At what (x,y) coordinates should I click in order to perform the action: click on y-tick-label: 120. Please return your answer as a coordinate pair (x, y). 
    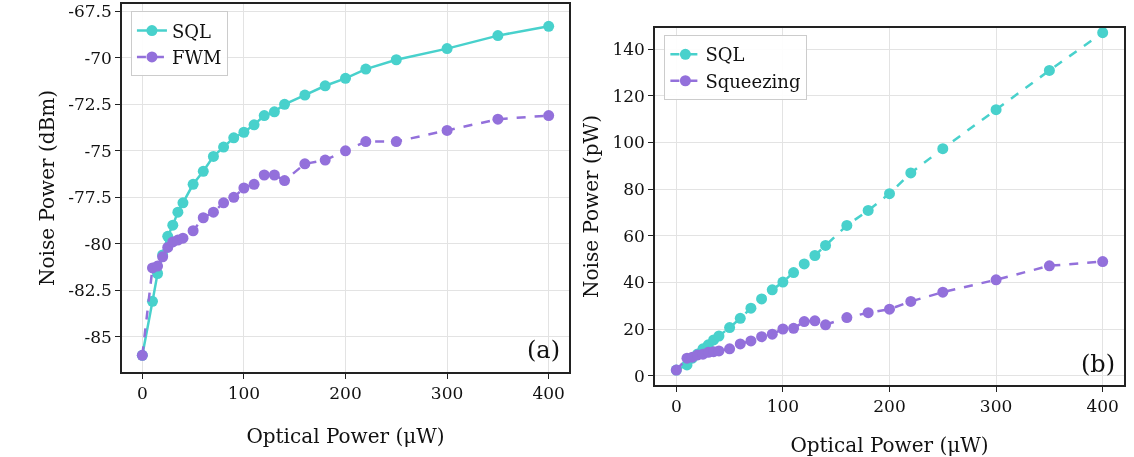
    Looking at the image, I should click on (628, 95).